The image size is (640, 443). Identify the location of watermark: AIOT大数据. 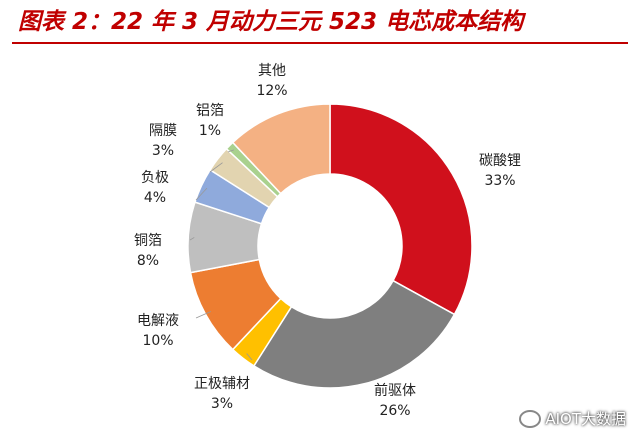
(572, 418).